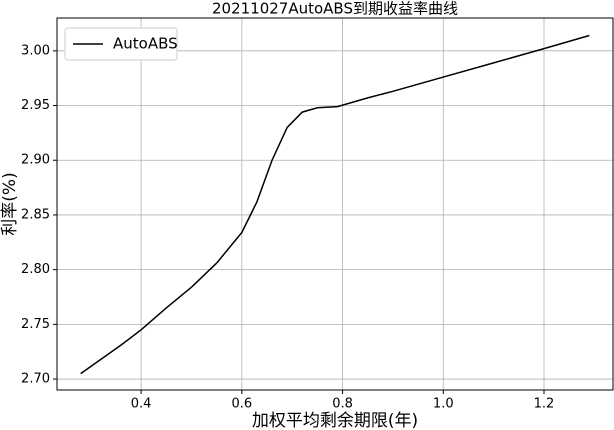 This screenshot has height=430, width=614. Describe the element at coordinates (342, 404) in the screenshot. I see `x-tick-label: 0.8` at that location.